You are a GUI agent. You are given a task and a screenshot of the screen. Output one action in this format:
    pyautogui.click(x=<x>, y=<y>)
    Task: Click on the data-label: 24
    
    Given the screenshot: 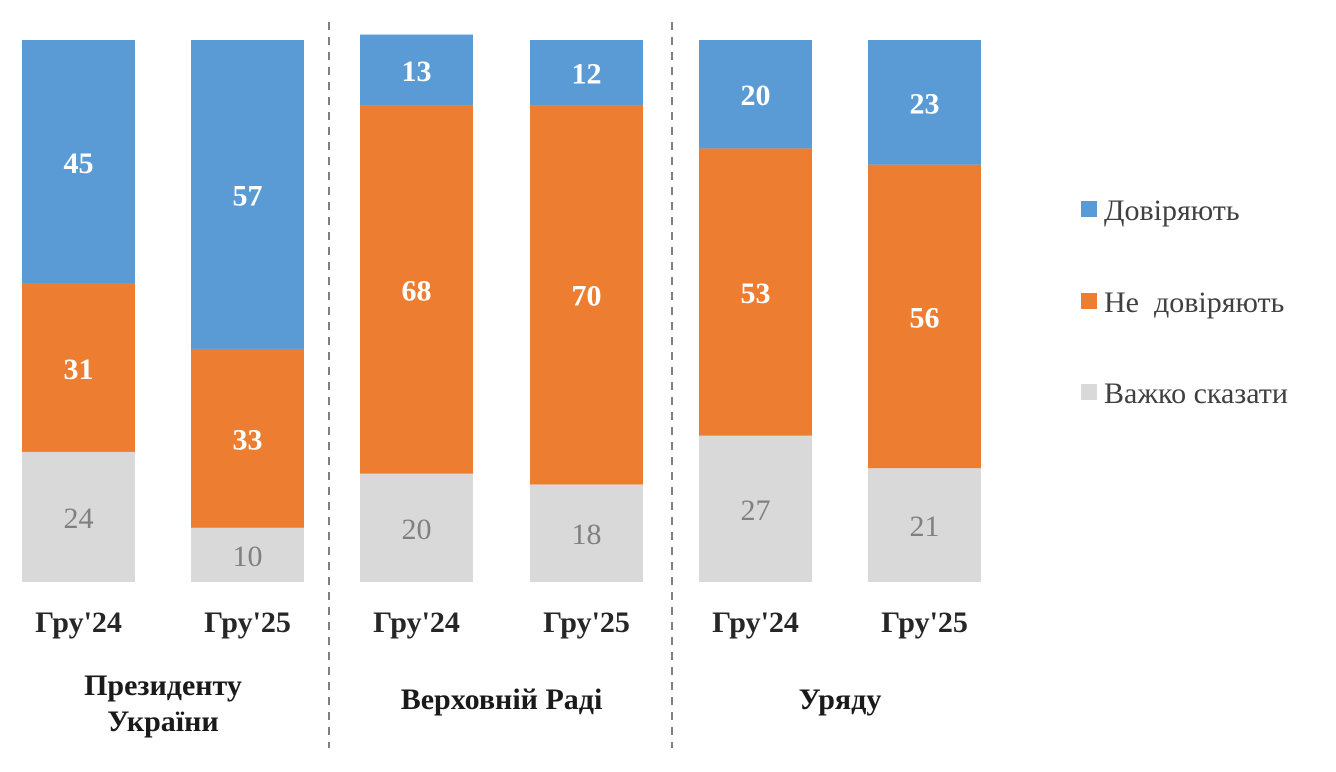 What is the action you would take?
    pyautogui.click(x=79, y=518)
    